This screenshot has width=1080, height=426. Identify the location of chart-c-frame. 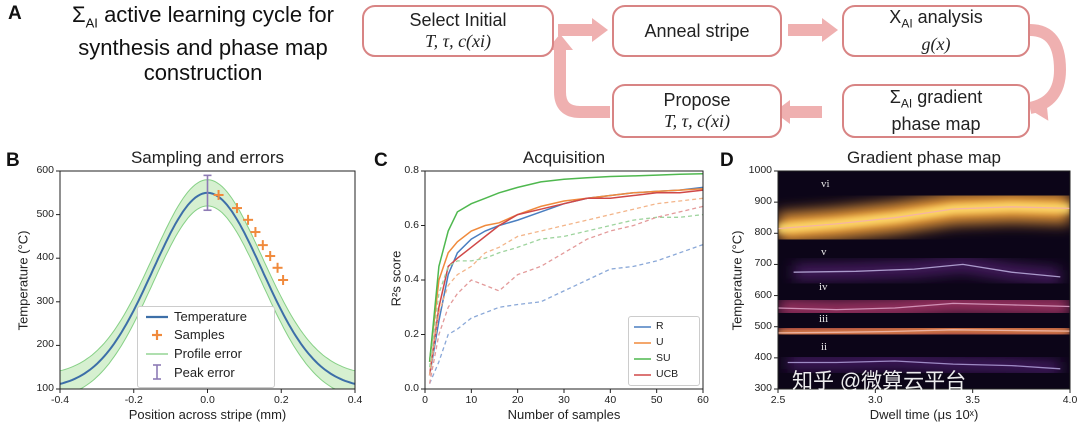
(564, 280).